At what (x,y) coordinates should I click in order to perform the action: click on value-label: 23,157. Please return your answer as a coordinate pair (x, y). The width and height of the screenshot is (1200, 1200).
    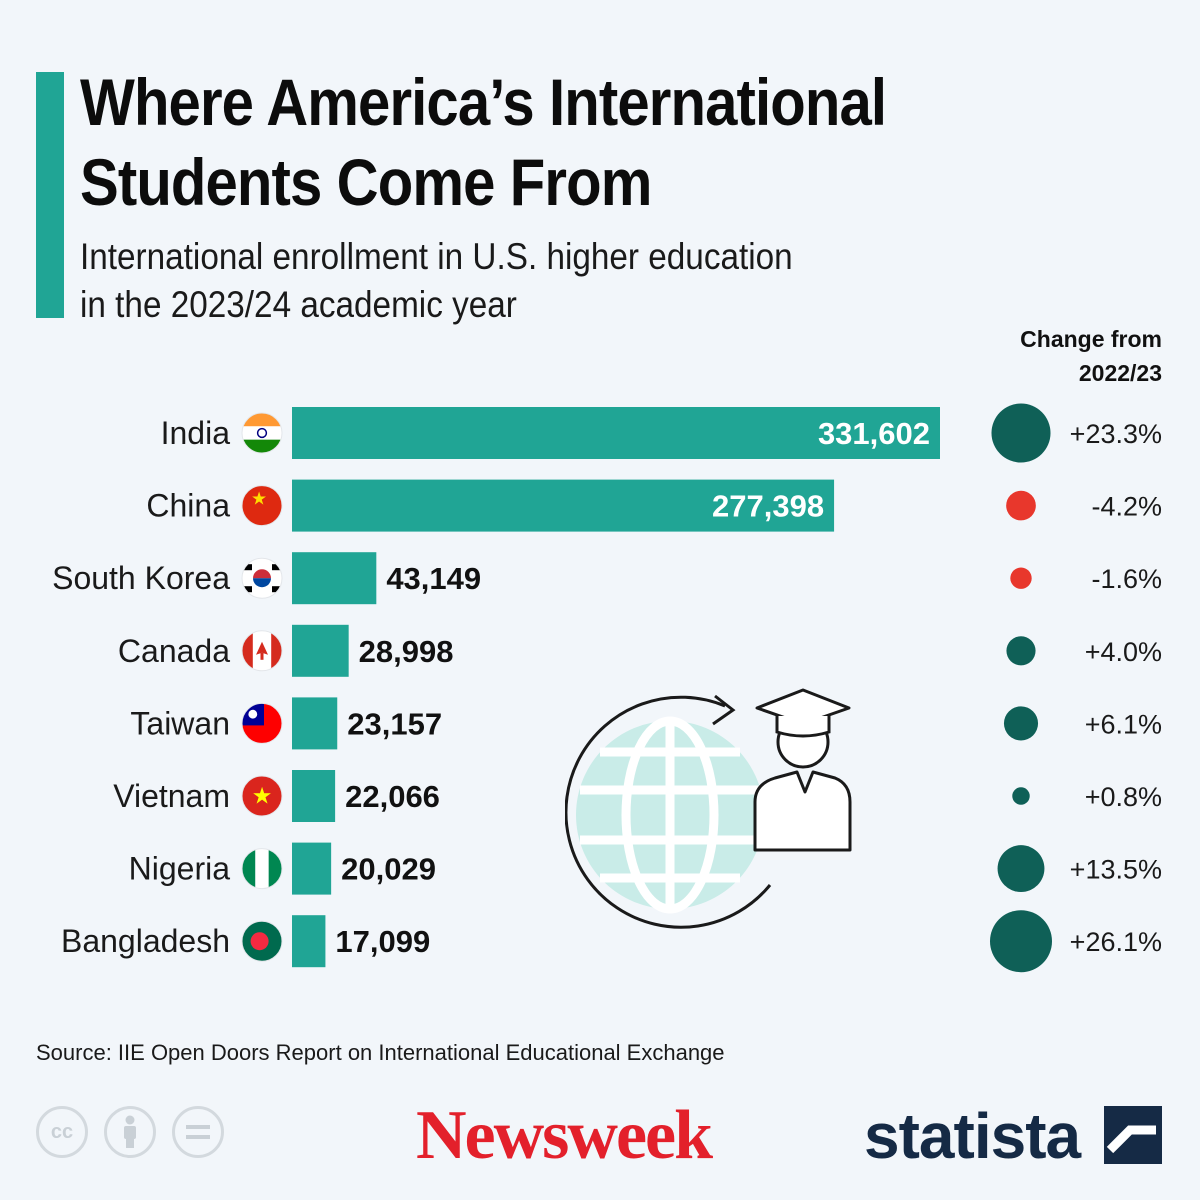
    Looking at the image, I should click on (394, 723).